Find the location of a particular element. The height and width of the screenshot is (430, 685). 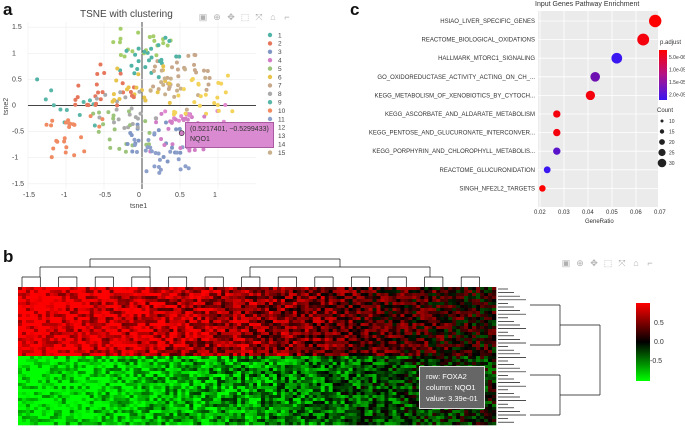

pan-icon: ✥ is located at coordinates (594, 263).